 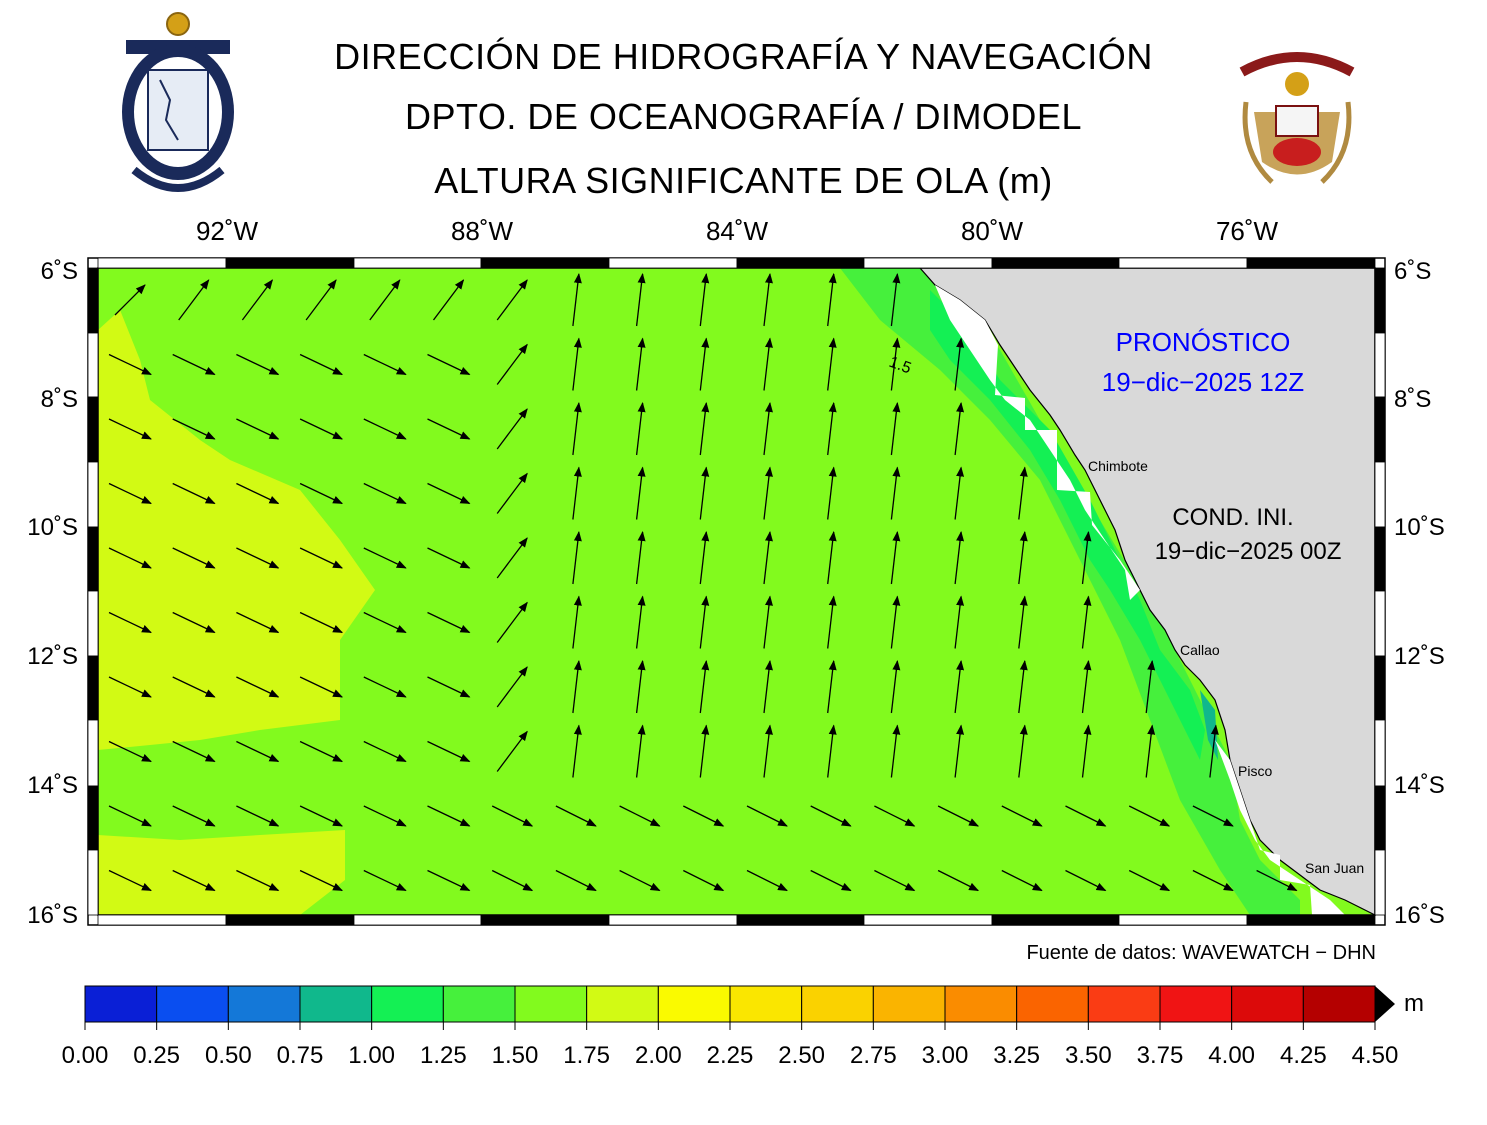 I want to click on colorbar-tick-label: 2.00, so click(x=658, y=1055).